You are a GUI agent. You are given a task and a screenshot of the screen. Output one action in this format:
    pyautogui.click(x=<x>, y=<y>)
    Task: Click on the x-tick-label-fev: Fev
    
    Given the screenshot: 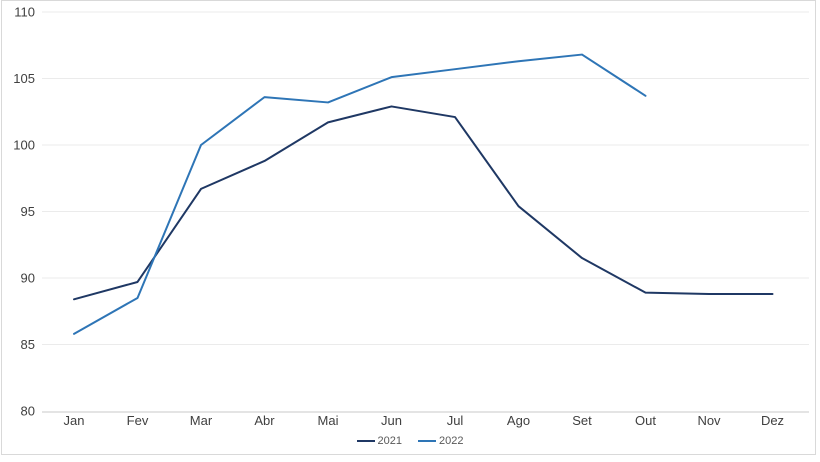 What is the action you would take?
    pyautogui.click(x=138, y=420)
    